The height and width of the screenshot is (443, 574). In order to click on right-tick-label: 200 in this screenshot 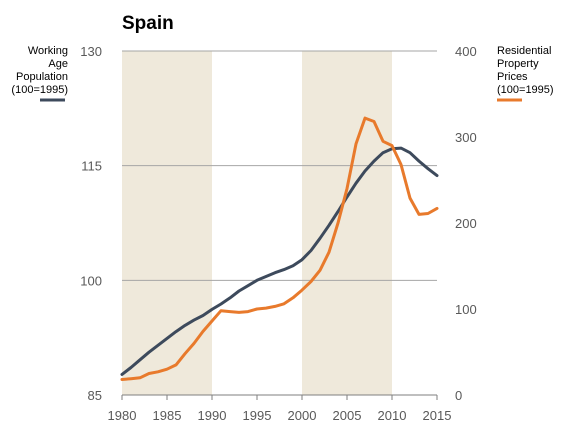, I will do `click(466, 223)`.